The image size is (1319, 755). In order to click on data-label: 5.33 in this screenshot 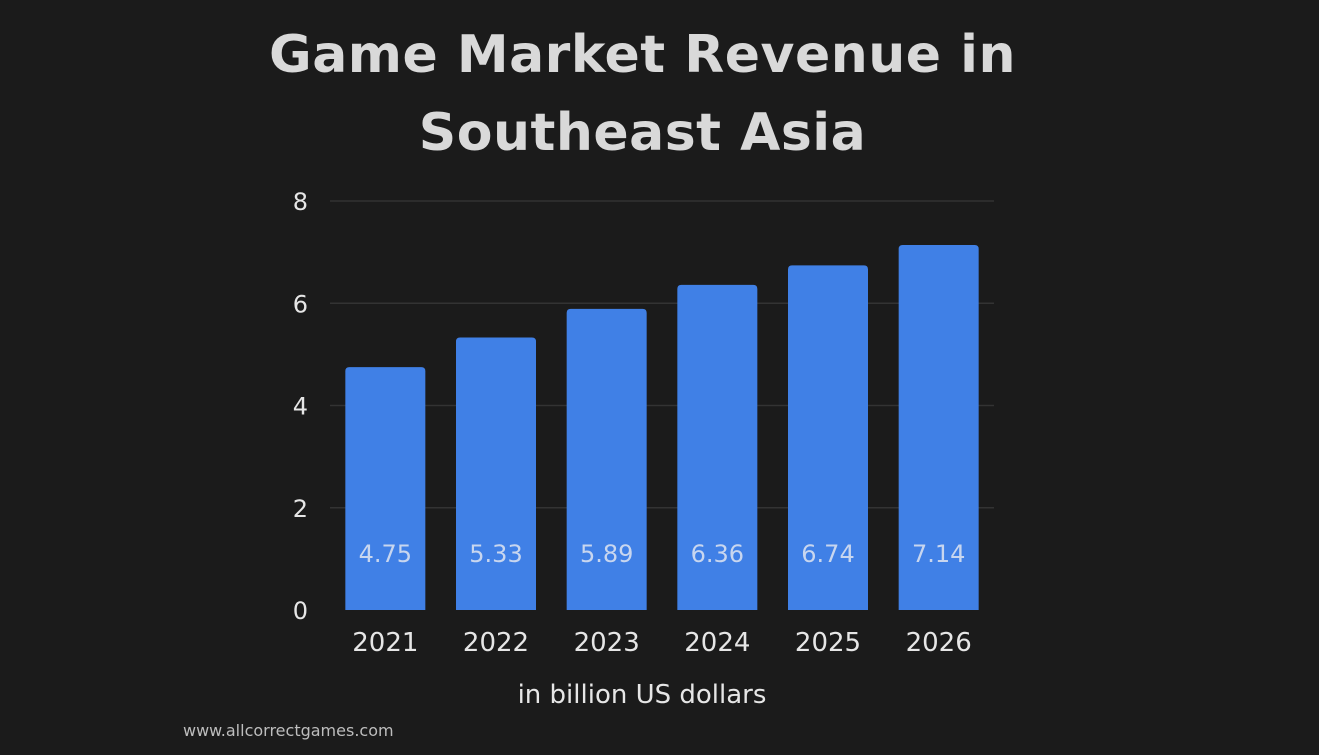, I will do `click(495, 554)`.